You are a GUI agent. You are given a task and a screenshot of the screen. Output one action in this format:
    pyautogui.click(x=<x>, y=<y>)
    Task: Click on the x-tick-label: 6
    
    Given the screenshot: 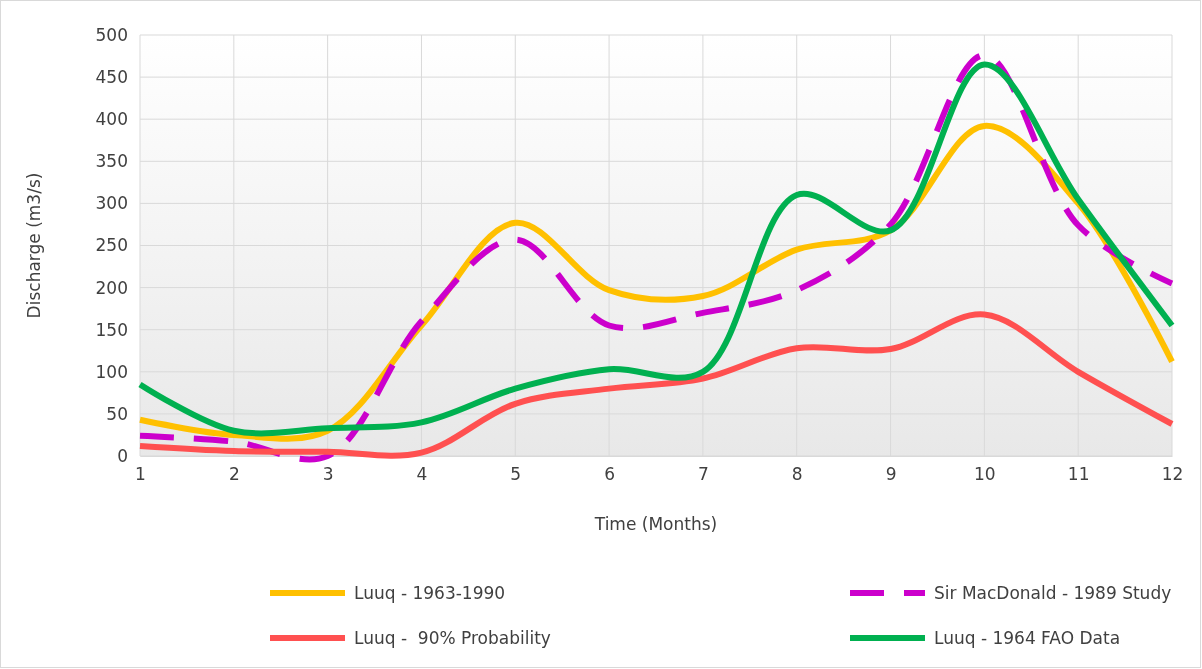 What is the action you would take?
    pyautogui.click(x=609, y=474)
    